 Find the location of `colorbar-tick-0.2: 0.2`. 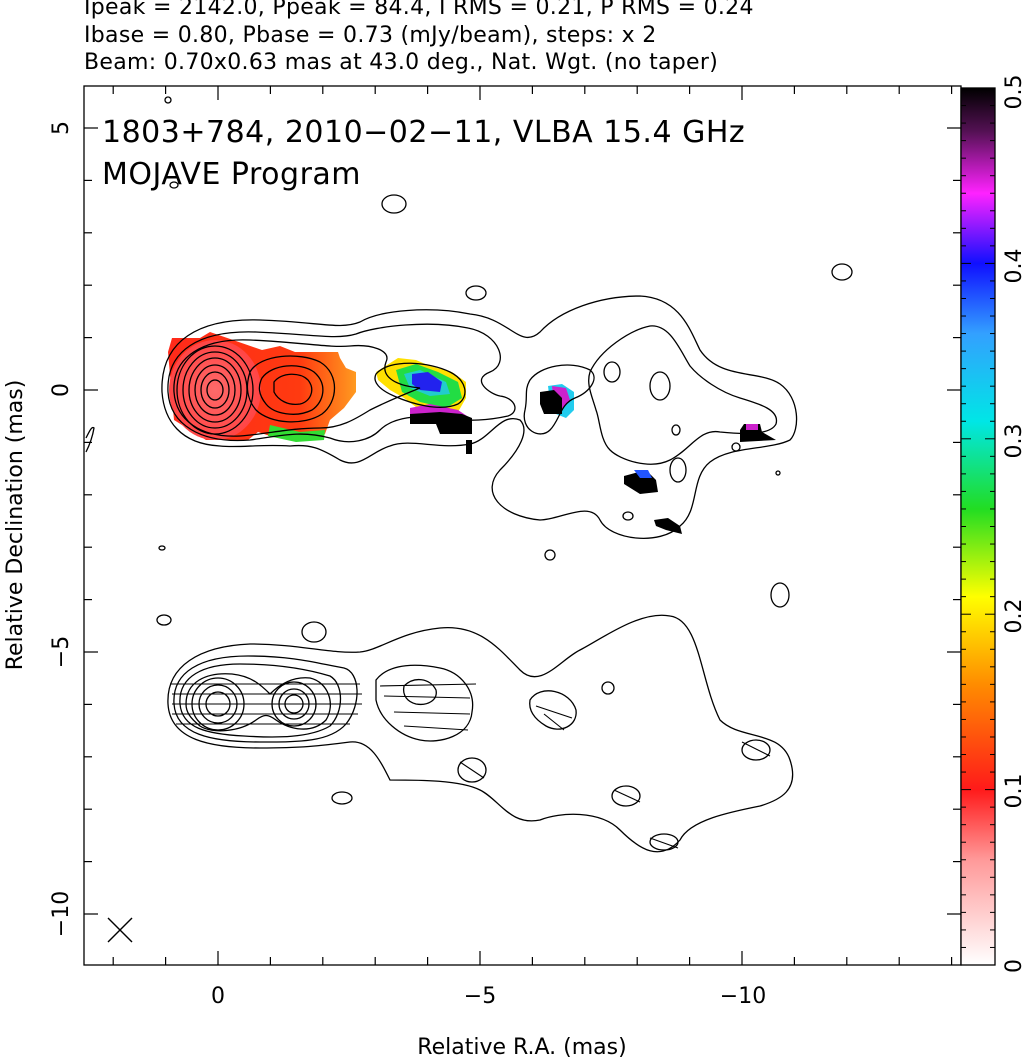

colorbar-tick-0.2: 0.2 is located at coordinates (1012, 616).